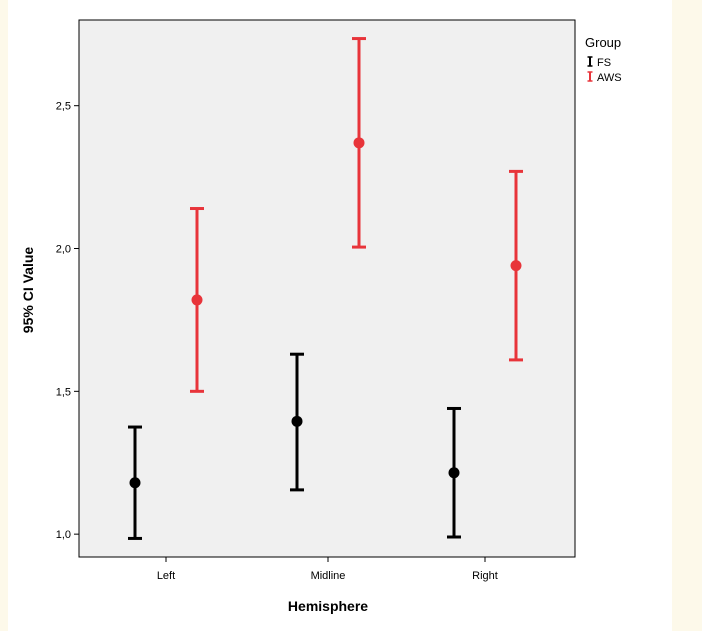 The height and width of the screenshot is (631, 702). I want to click on legend: Group FS AWS, so click(603, 59).